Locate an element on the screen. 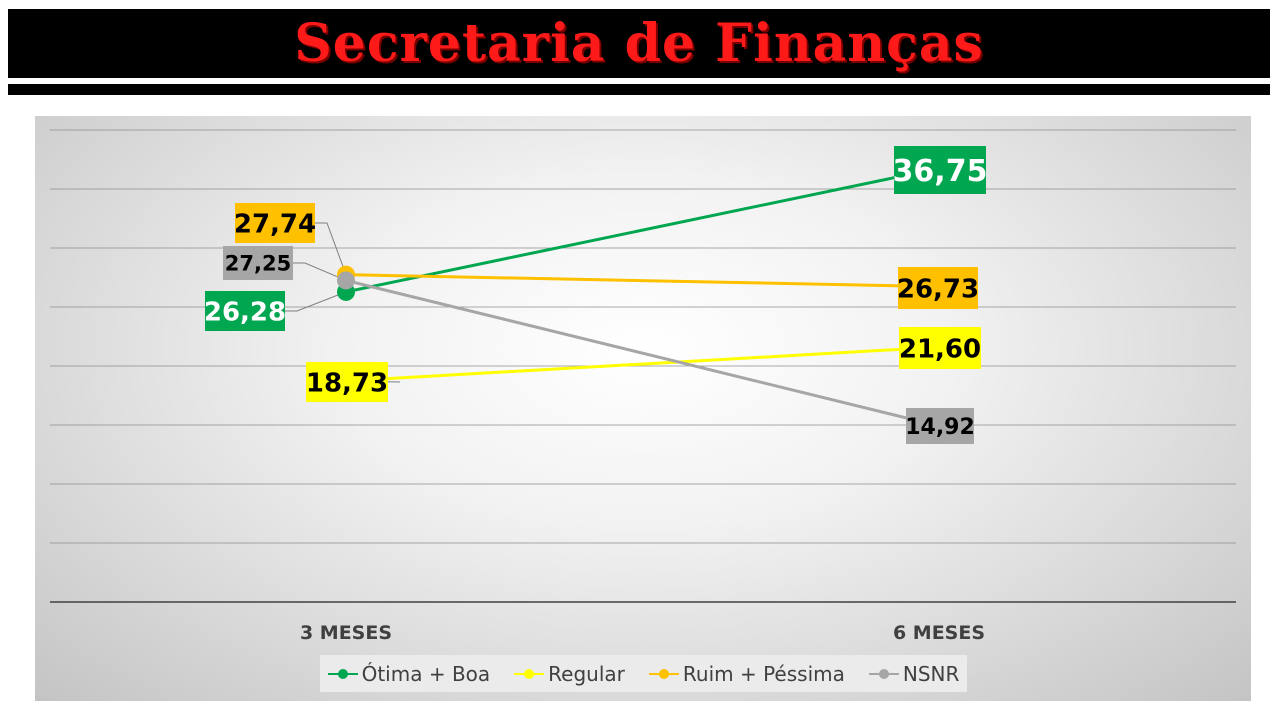 This screenshot has height=720, width=1280. legend-label: NSNR is located at coordinates (931, 673).